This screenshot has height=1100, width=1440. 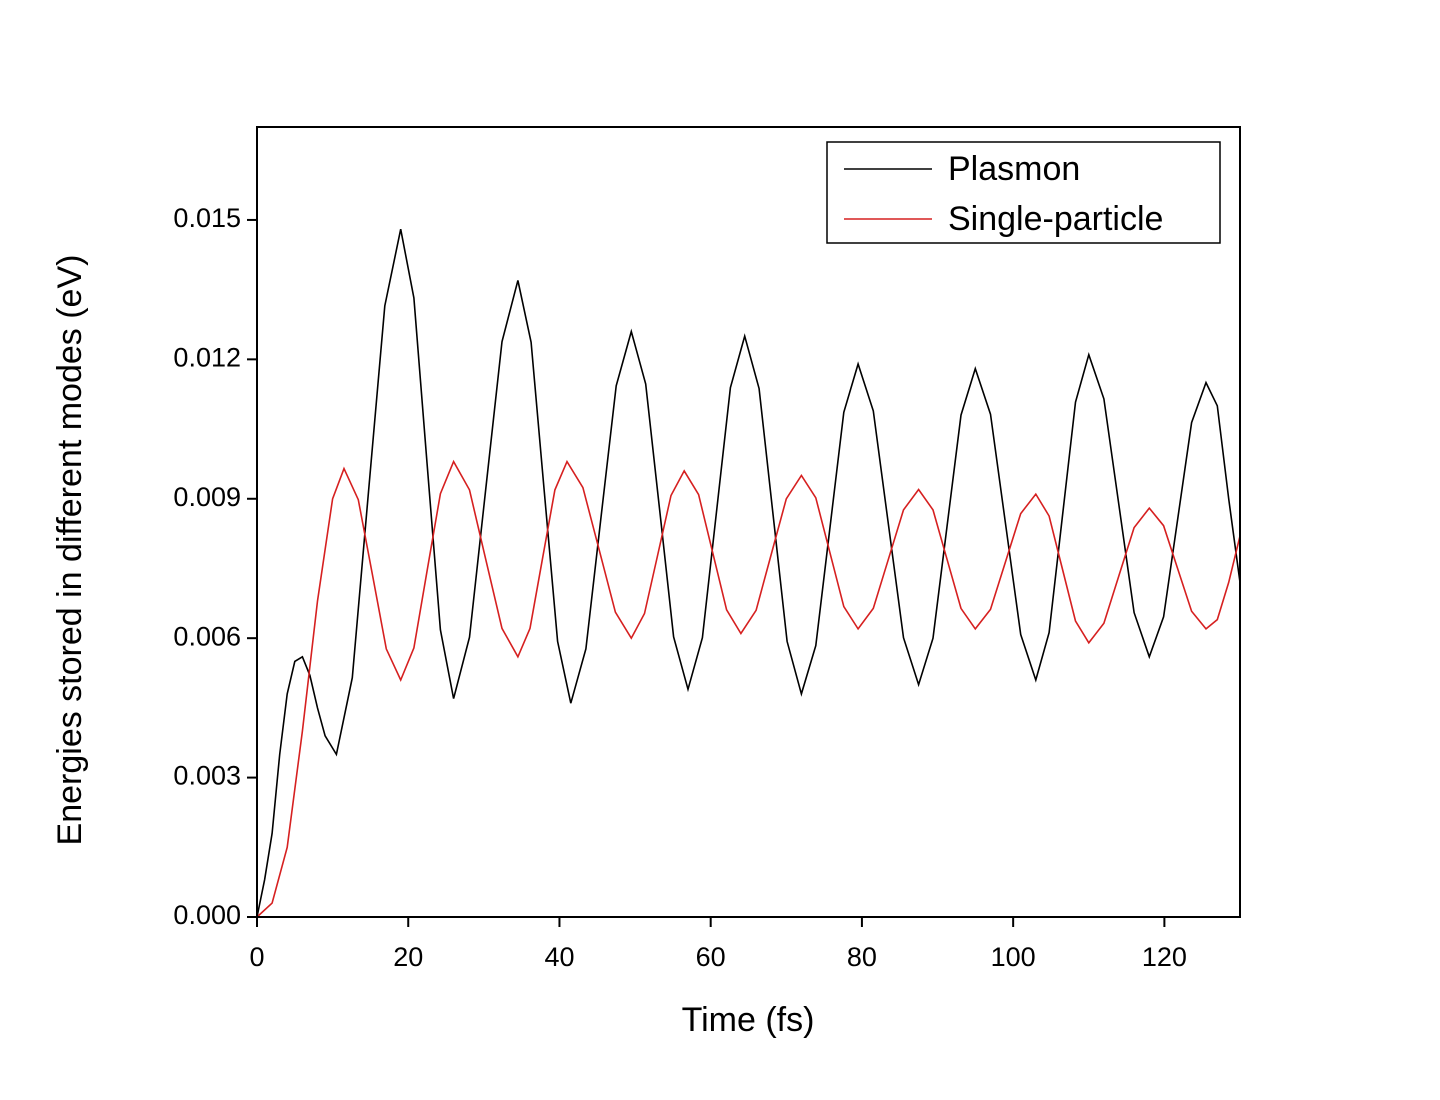 What do you see at coordinates (408, 957) in the screenshot?
I see `x-tick-label: 20` at bounding box center [408, 957].